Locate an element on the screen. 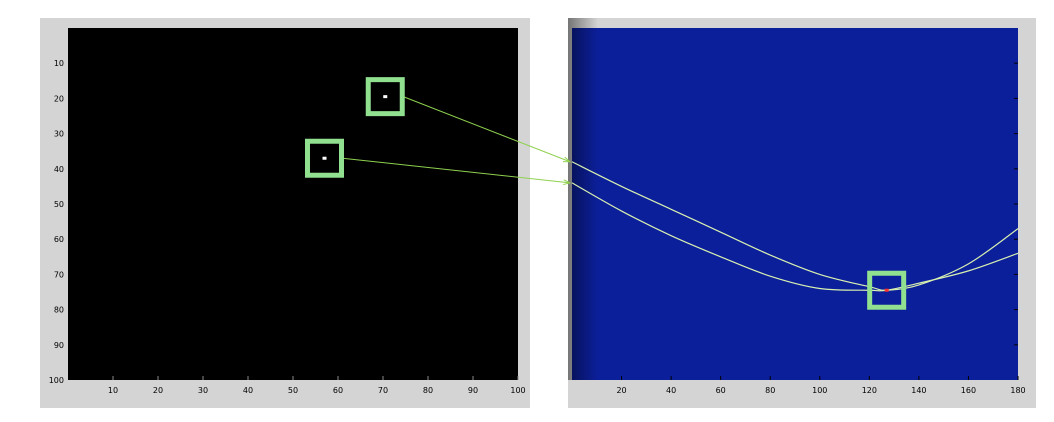  left-x-tick-label: 10 is located at coordinates (113, 390).